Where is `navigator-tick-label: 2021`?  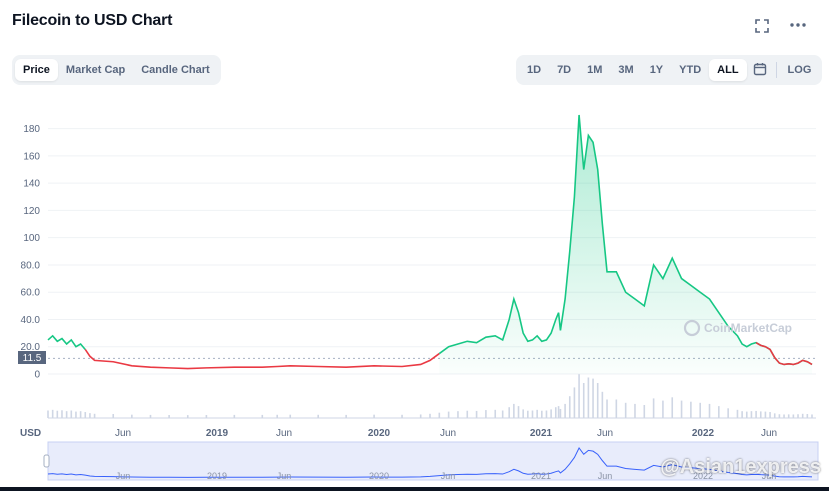
navigator-tick-label: 2021 is located at coordinates (541, 476).